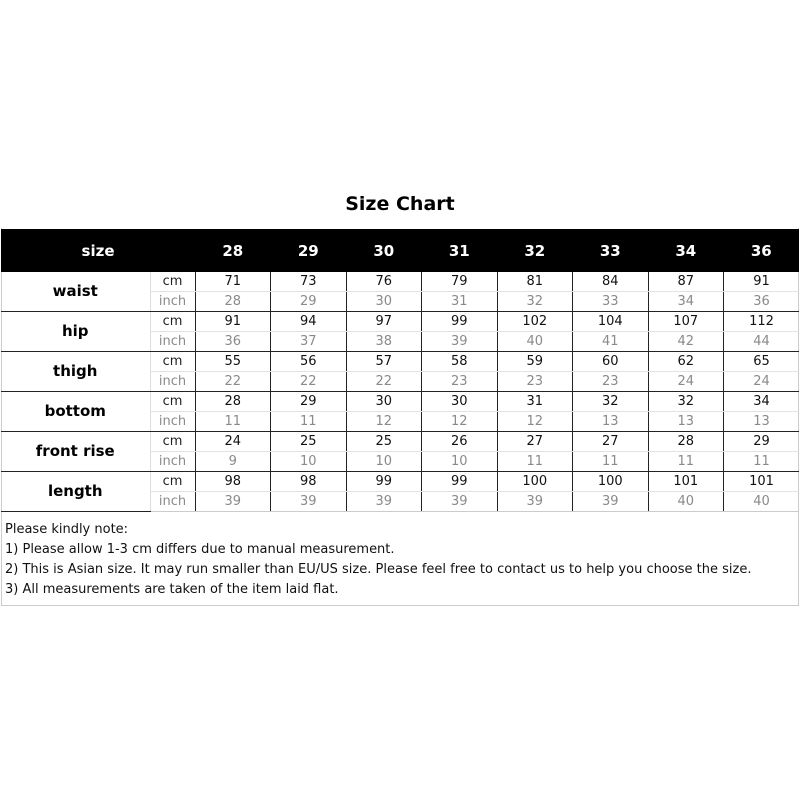  Describe the element at coordinates (459, 282) in the screenshot. I see `cell-cm: 79` at that location.